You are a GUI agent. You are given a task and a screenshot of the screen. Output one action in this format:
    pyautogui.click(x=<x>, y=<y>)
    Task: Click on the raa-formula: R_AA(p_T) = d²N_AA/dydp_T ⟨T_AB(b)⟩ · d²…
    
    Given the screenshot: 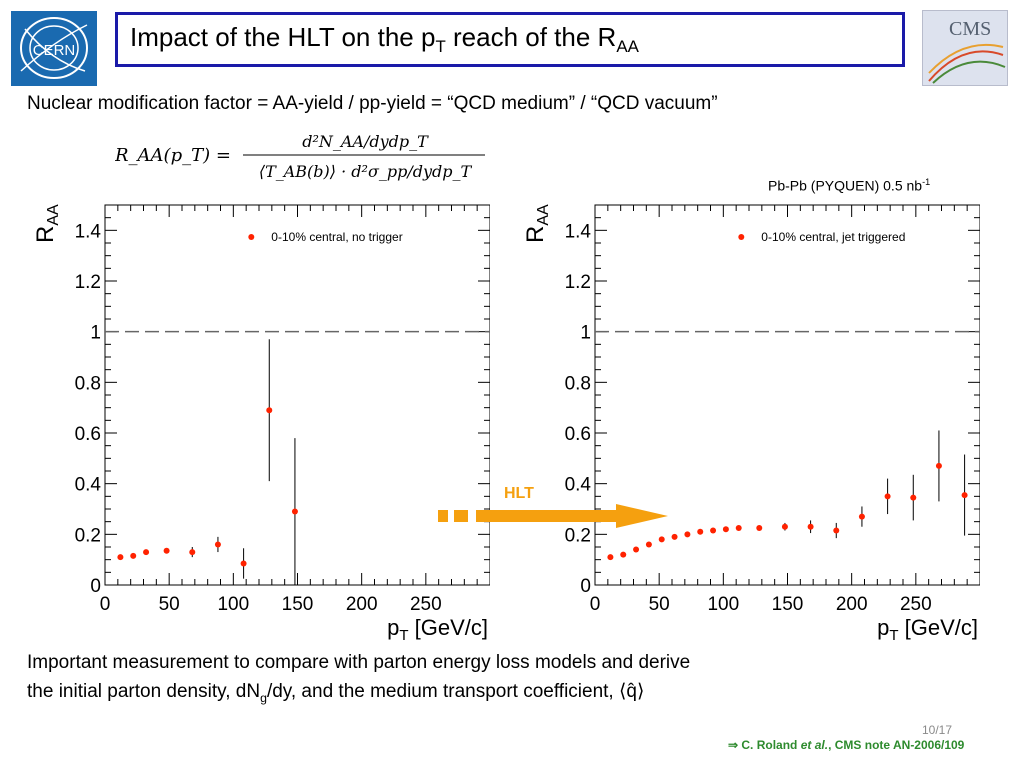 What is the action you would take?
    pyautogui.click(x=304, y=157)
    